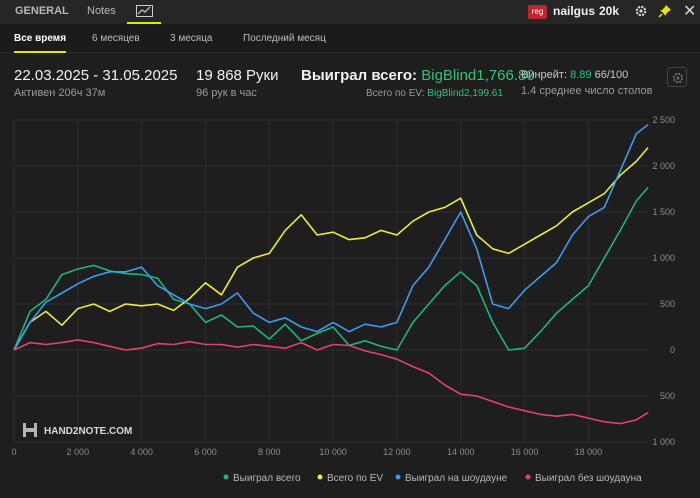  Describe the element at coordinates (537, 12) in the screenshot. I see `site-badge: reg` at that location.